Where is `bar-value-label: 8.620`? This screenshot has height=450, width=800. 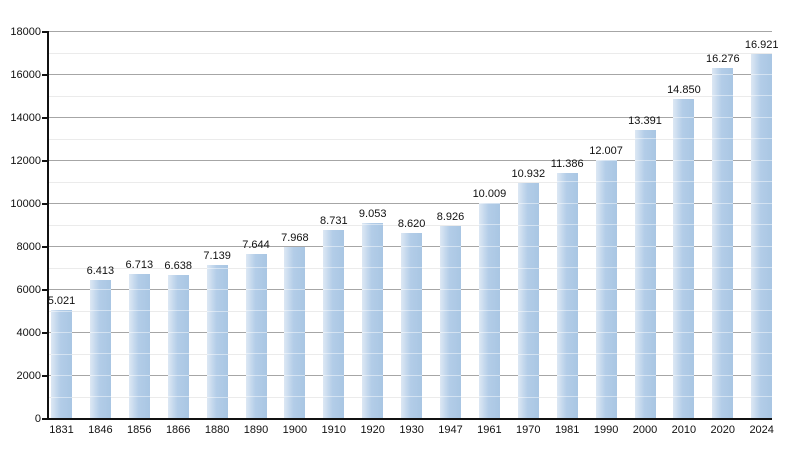
bar-value-label: 8.620 is located at coordinates (411, 223).